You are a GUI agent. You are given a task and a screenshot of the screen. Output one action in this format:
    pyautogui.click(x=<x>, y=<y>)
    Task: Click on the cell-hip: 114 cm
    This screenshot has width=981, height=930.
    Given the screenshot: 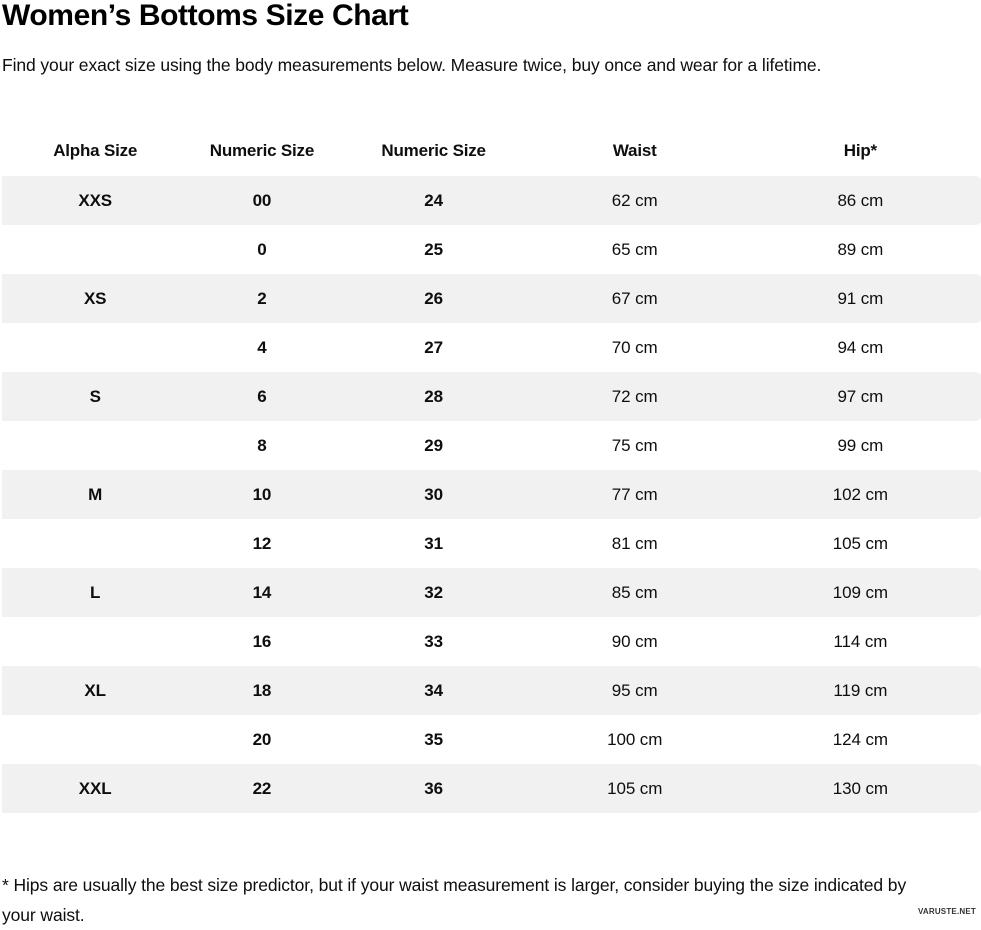 What is the action you would take?
    pyautogui.click(x=860, y=641)
    